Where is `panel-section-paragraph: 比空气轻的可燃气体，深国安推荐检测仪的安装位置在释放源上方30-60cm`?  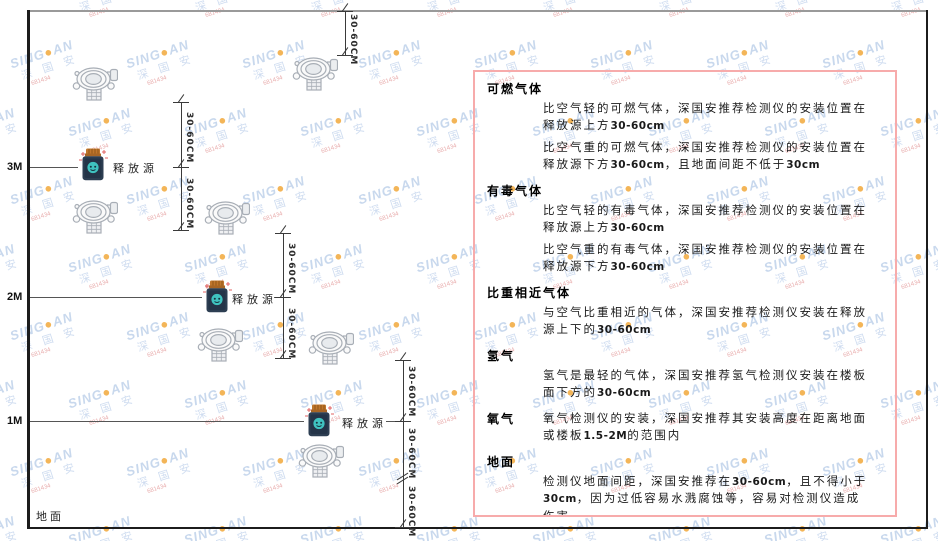 panel-section-paragraph: 比空气轻的可燃气体，深国安推荐检测仪的安装位置在释放源上方30-60cm is located at coordinates (705, 118).